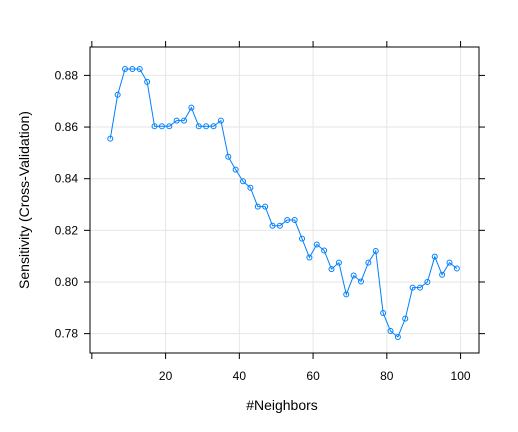 This screenshot has height=432, width=518. Describe the element at coordinates (67, 282) in the screenshot. I see `y-tick-label: 0.80` at that location.